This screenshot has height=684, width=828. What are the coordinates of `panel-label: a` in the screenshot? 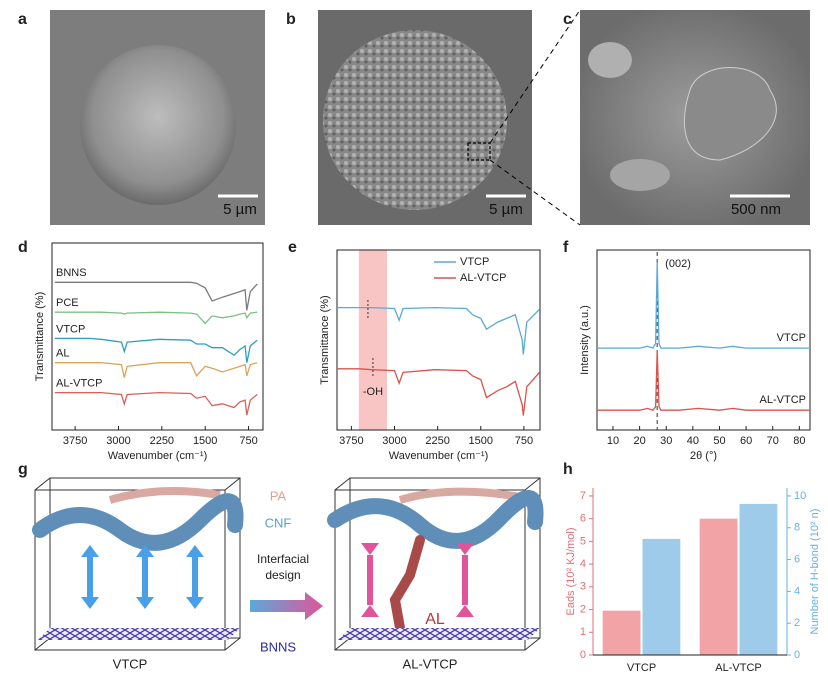 It's located at (22, 19).